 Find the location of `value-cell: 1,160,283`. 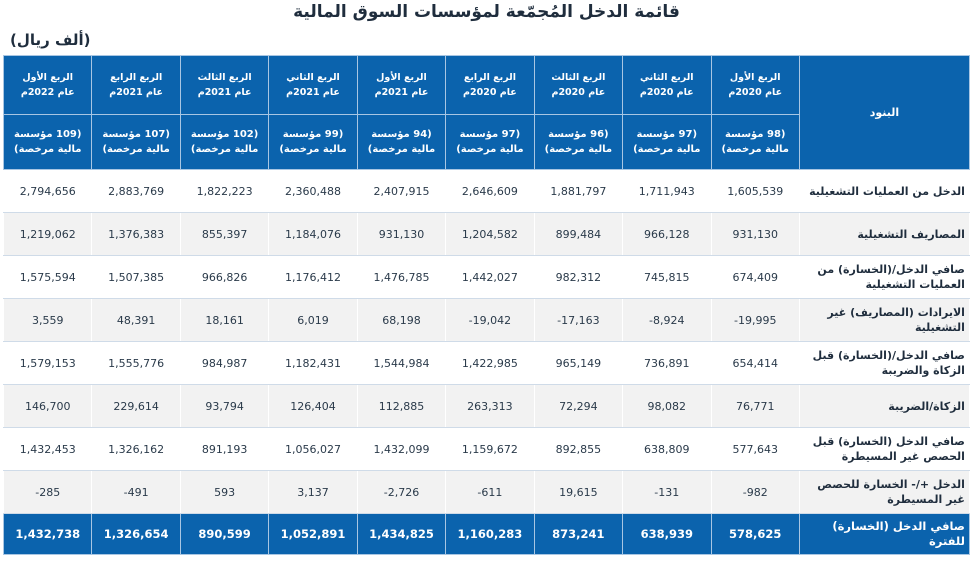

value-cell: 1,160,283 is located at coordinates (490, 534).